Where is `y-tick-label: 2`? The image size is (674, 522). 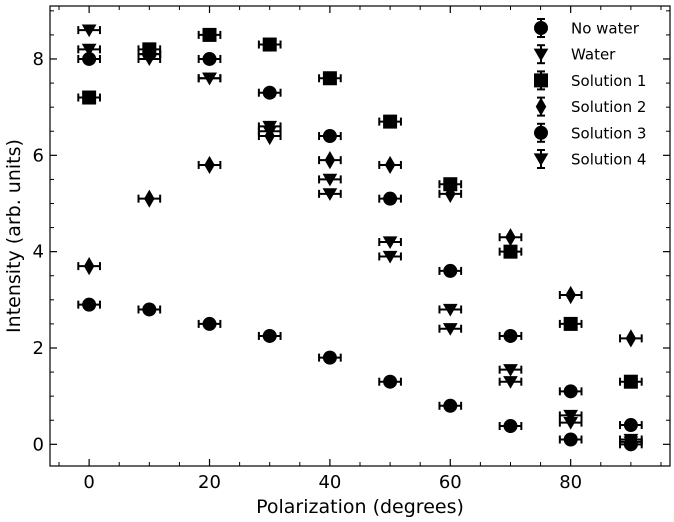 y-tick-label: 2 is located at coordinates (38, 348).